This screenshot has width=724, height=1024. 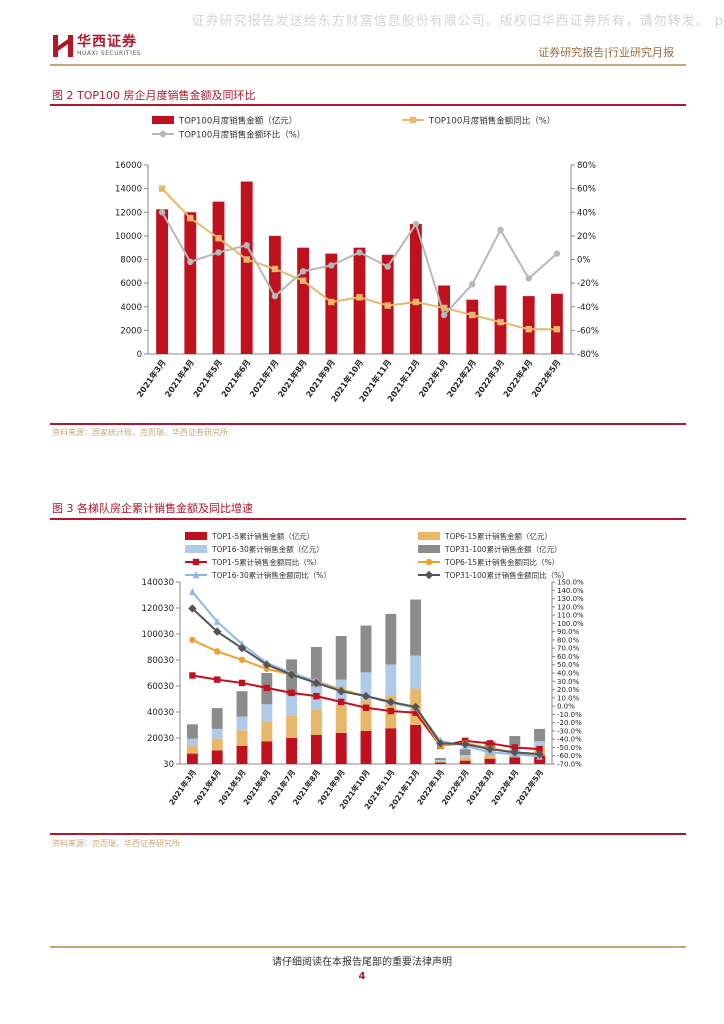 What do you see at coordinates (588, 308) in the screenshot?
I see `chart1-right-tick-label: -40%` at bounding box center [588, 308].